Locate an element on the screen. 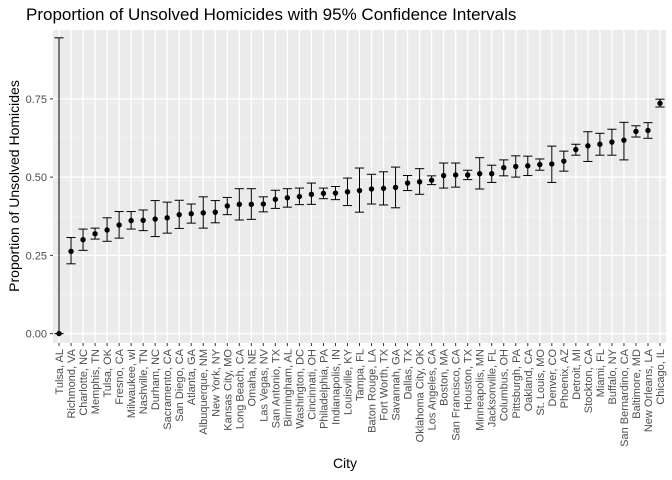 This screenshot has width=672, height=480. x-tick-label: Denver, CO is located at coordinates (553, 378).